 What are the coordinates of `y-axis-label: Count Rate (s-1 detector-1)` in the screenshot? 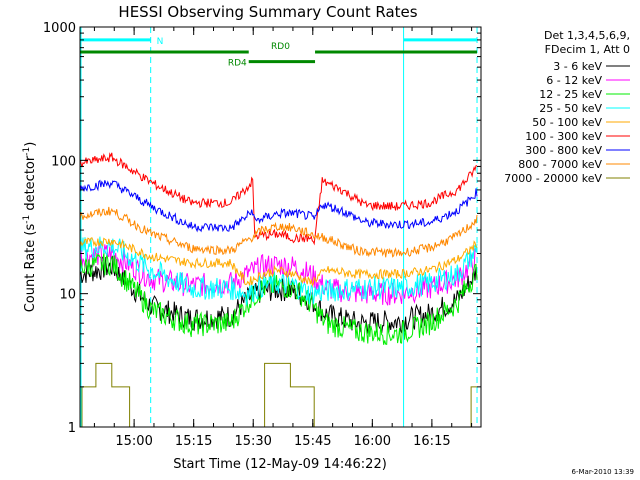 It's located at (30, 227).